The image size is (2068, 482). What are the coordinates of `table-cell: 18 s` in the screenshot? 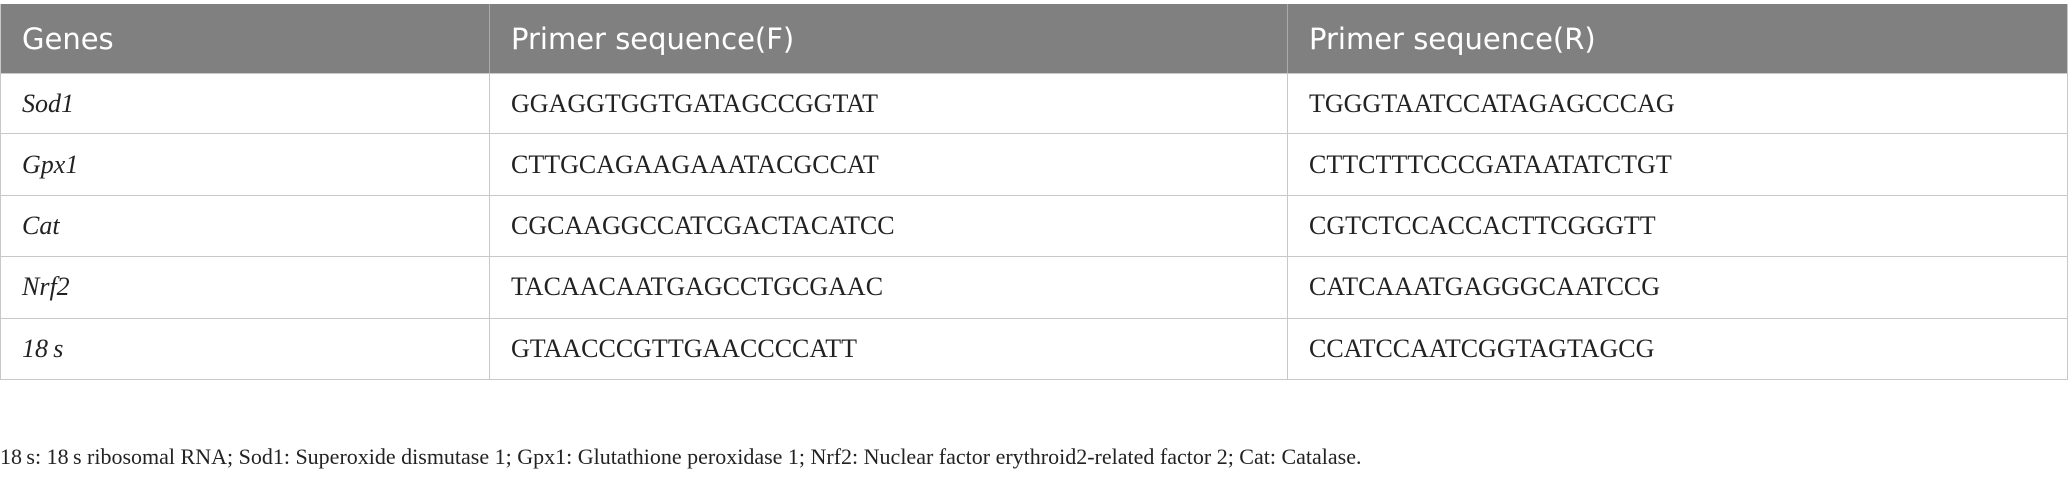 It's located at (244, 348).